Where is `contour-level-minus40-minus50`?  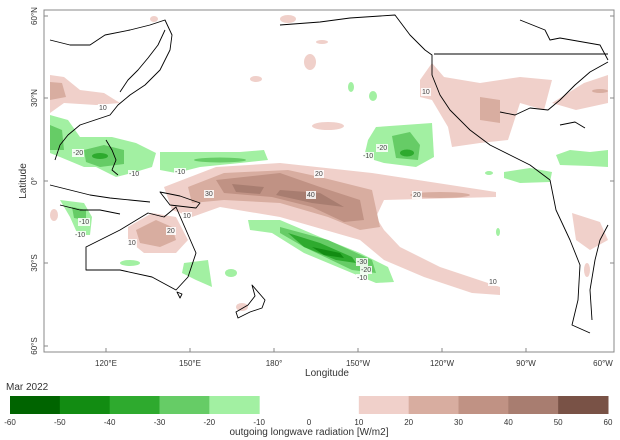 contour-level-minus40-minus50 is located at coordinates (328, 252).